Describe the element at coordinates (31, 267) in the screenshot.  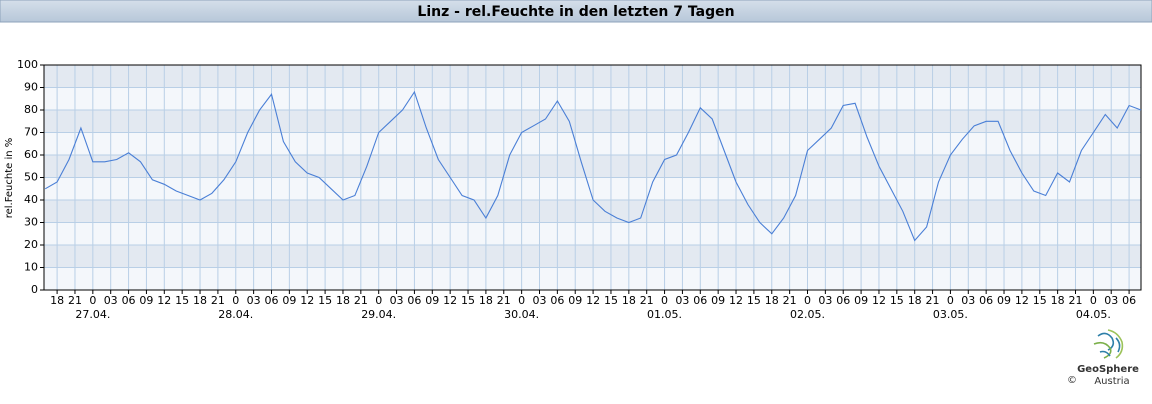
I see `y-tick-label: 10` at that location.